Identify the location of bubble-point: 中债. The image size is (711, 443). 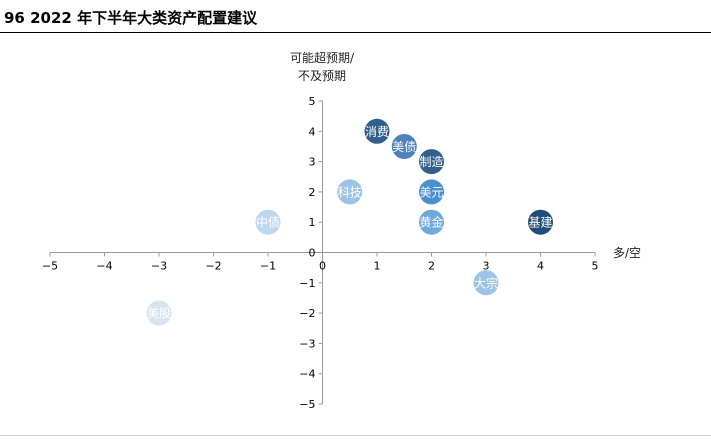
(268, 222).